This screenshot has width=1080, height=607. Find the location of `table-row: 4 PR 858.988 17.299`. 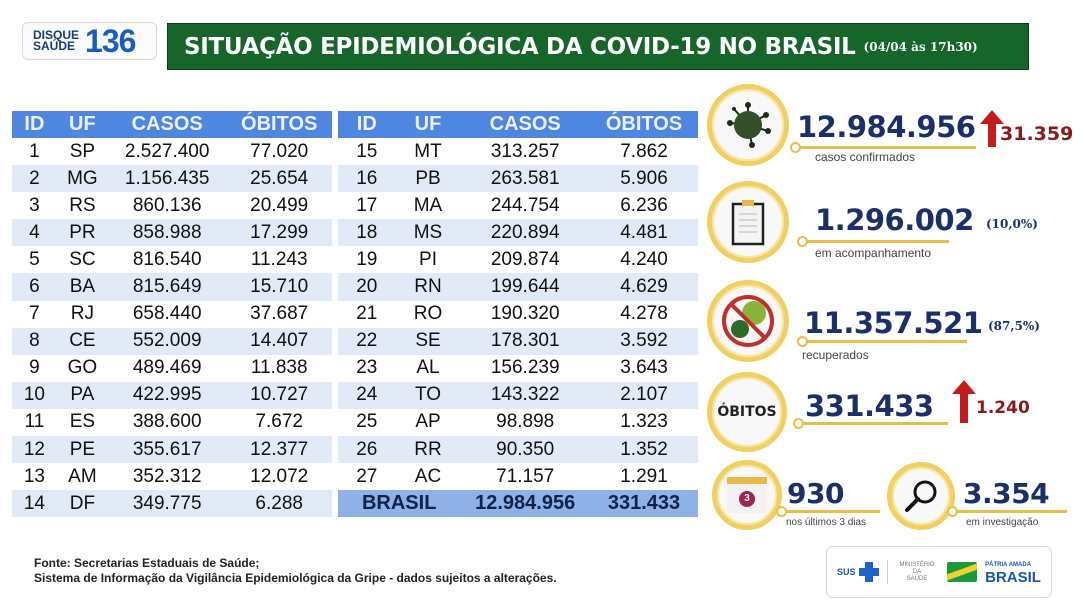

table-row: 4 PR 858.988 17.299 is located at coordinates (172, 233).